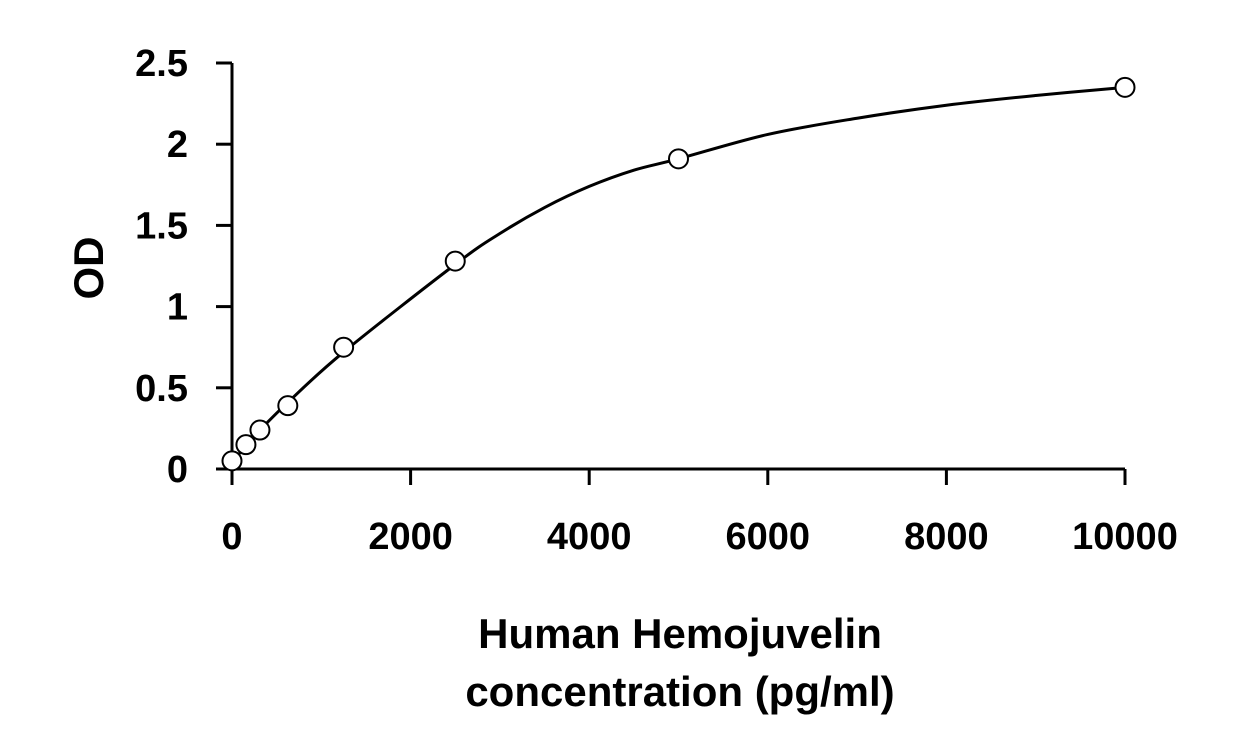 This screenshot has height=756, width=1245. Describe the element at coordinates (946, 537) in the screenshot. I see `x-tick-label: 8000` at that location.